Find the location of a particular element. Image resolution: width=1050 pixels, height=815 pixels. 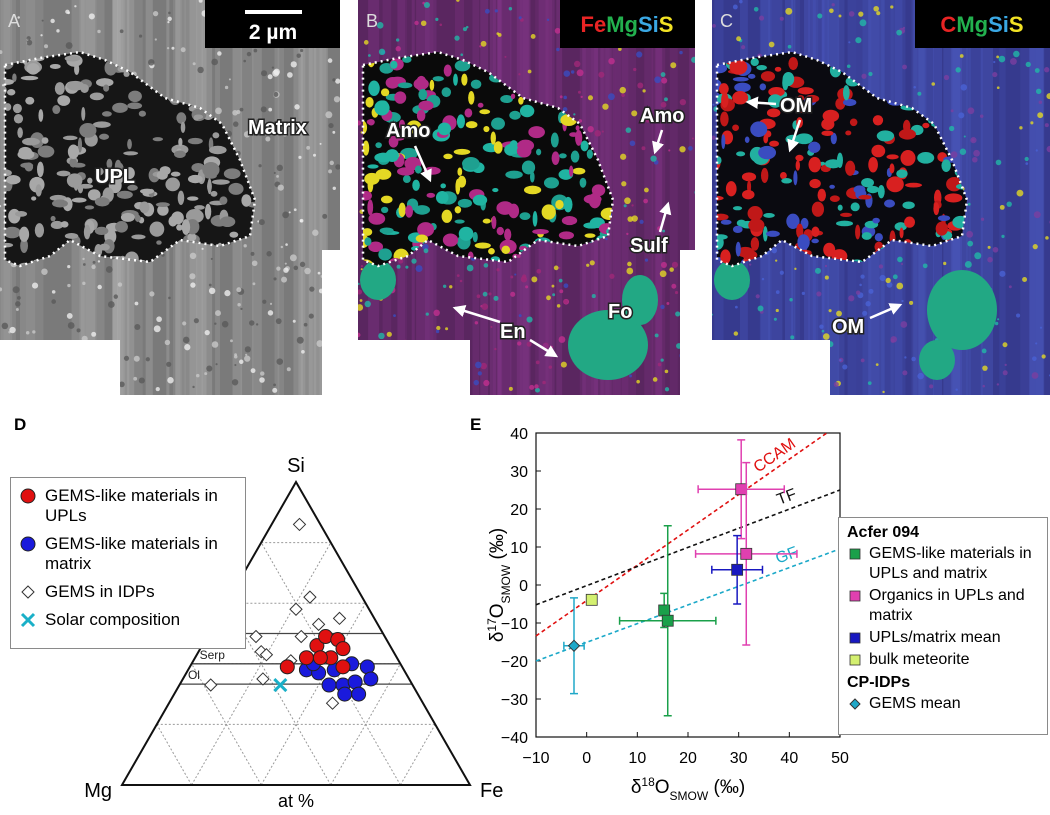

panel-letter: B is located at coordinates (372, 21).